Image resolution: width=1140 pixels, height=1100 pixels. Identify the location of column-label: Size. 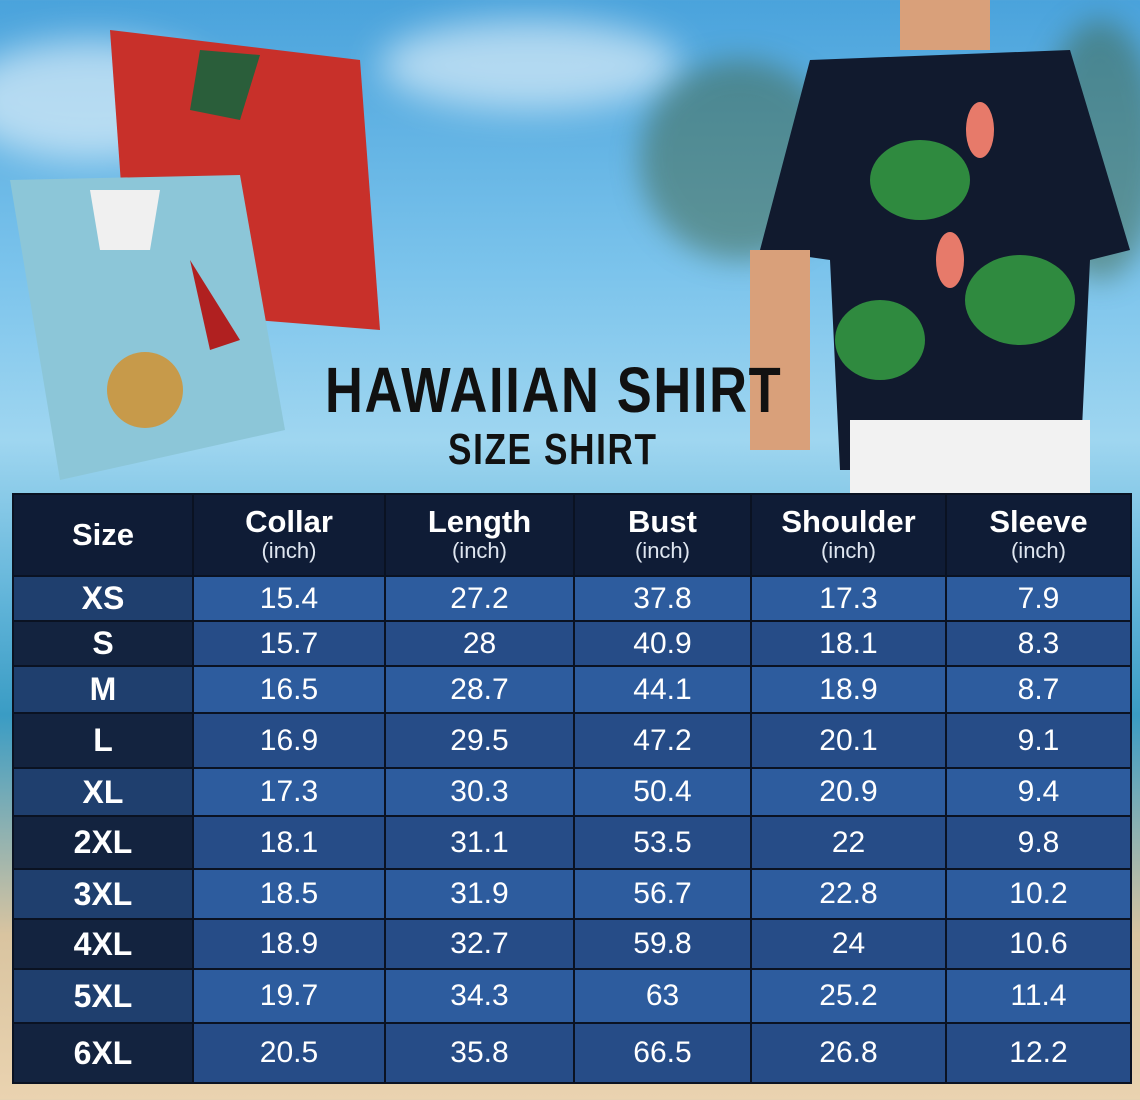
(103, 534).